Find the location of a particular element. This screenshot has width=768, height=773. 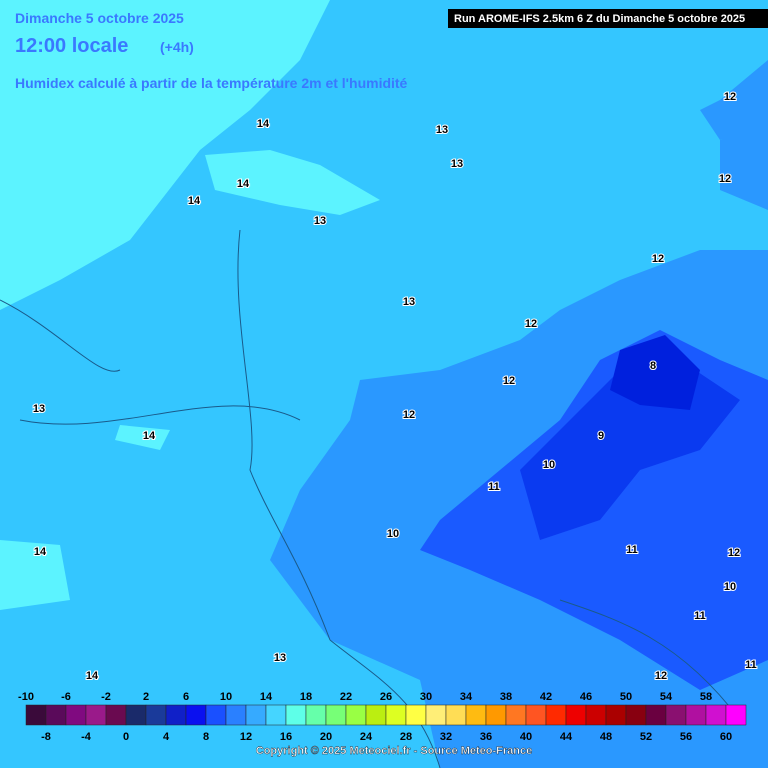

scale-label: 58 is located at coordinates (706, 697).